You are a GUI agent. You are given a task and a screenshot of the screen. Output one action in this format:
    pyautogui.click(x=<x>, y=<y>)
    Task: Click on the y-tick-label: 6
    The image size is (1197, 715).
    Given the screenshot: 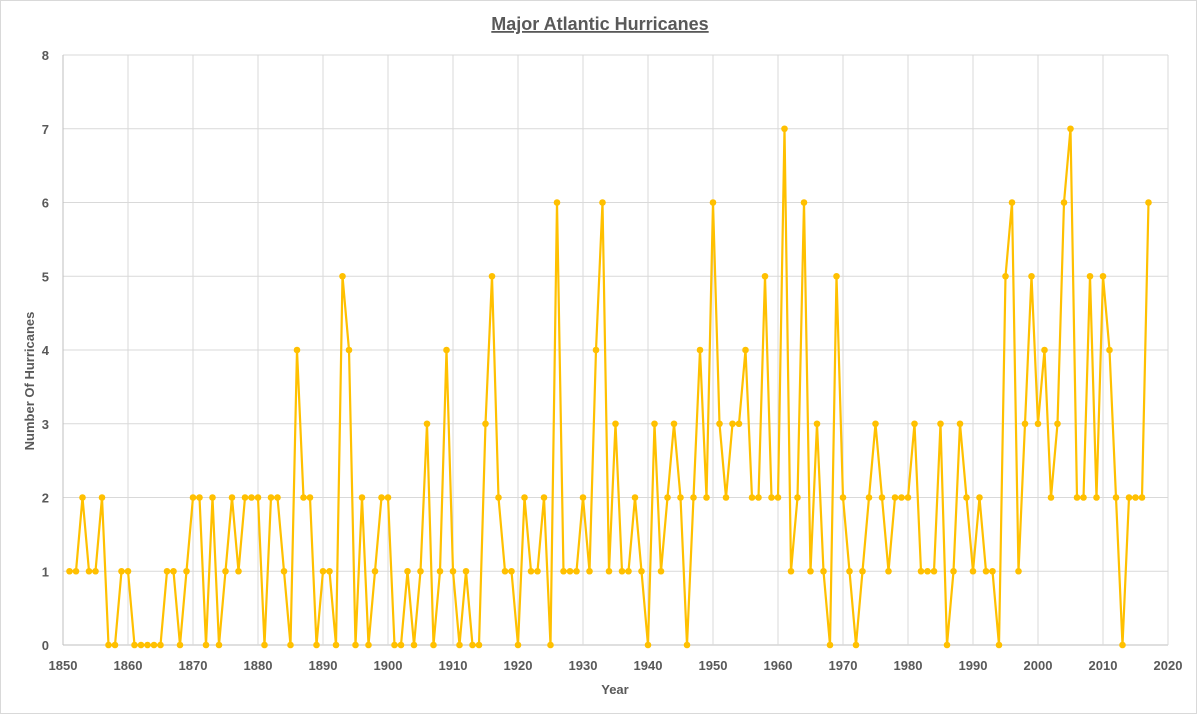 What is the action you would take?
    pyautogui.click(x=45, y=203)
    